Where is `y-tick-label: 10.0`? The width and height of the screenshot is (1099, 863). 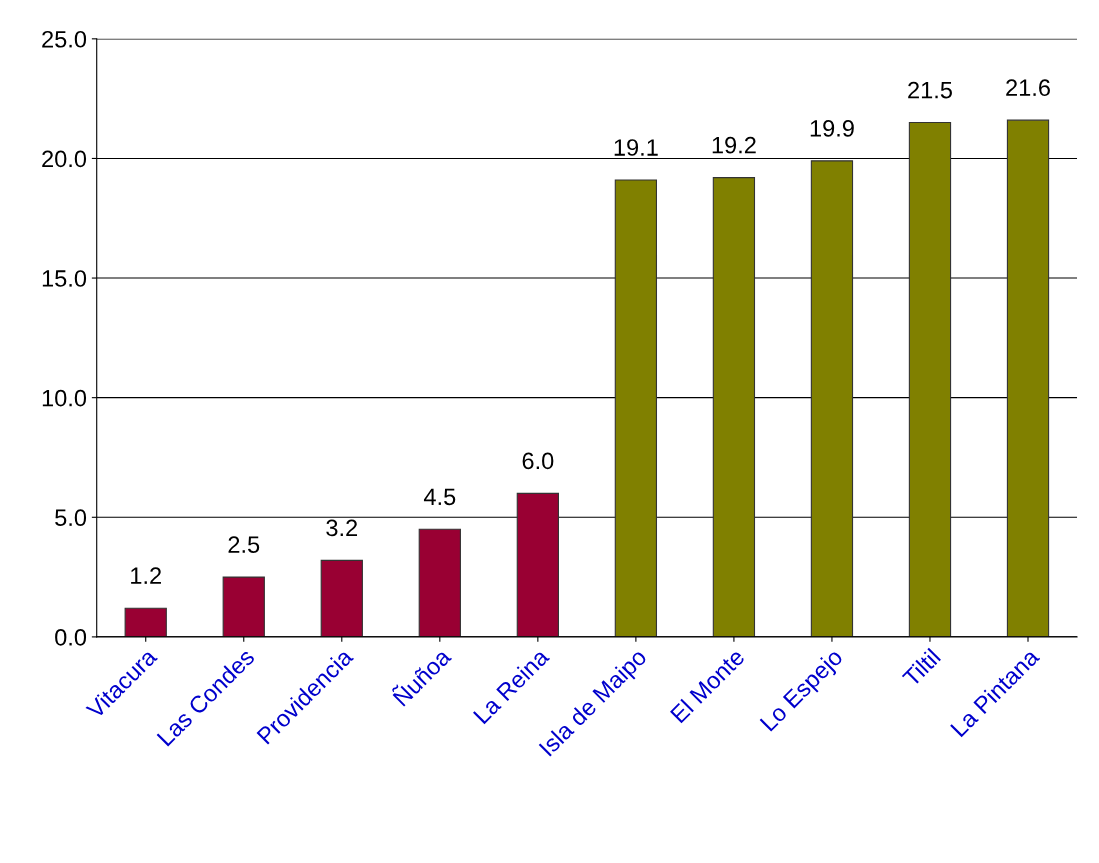
y-tick-label: 10.0 is located at coordinates (64, 398).